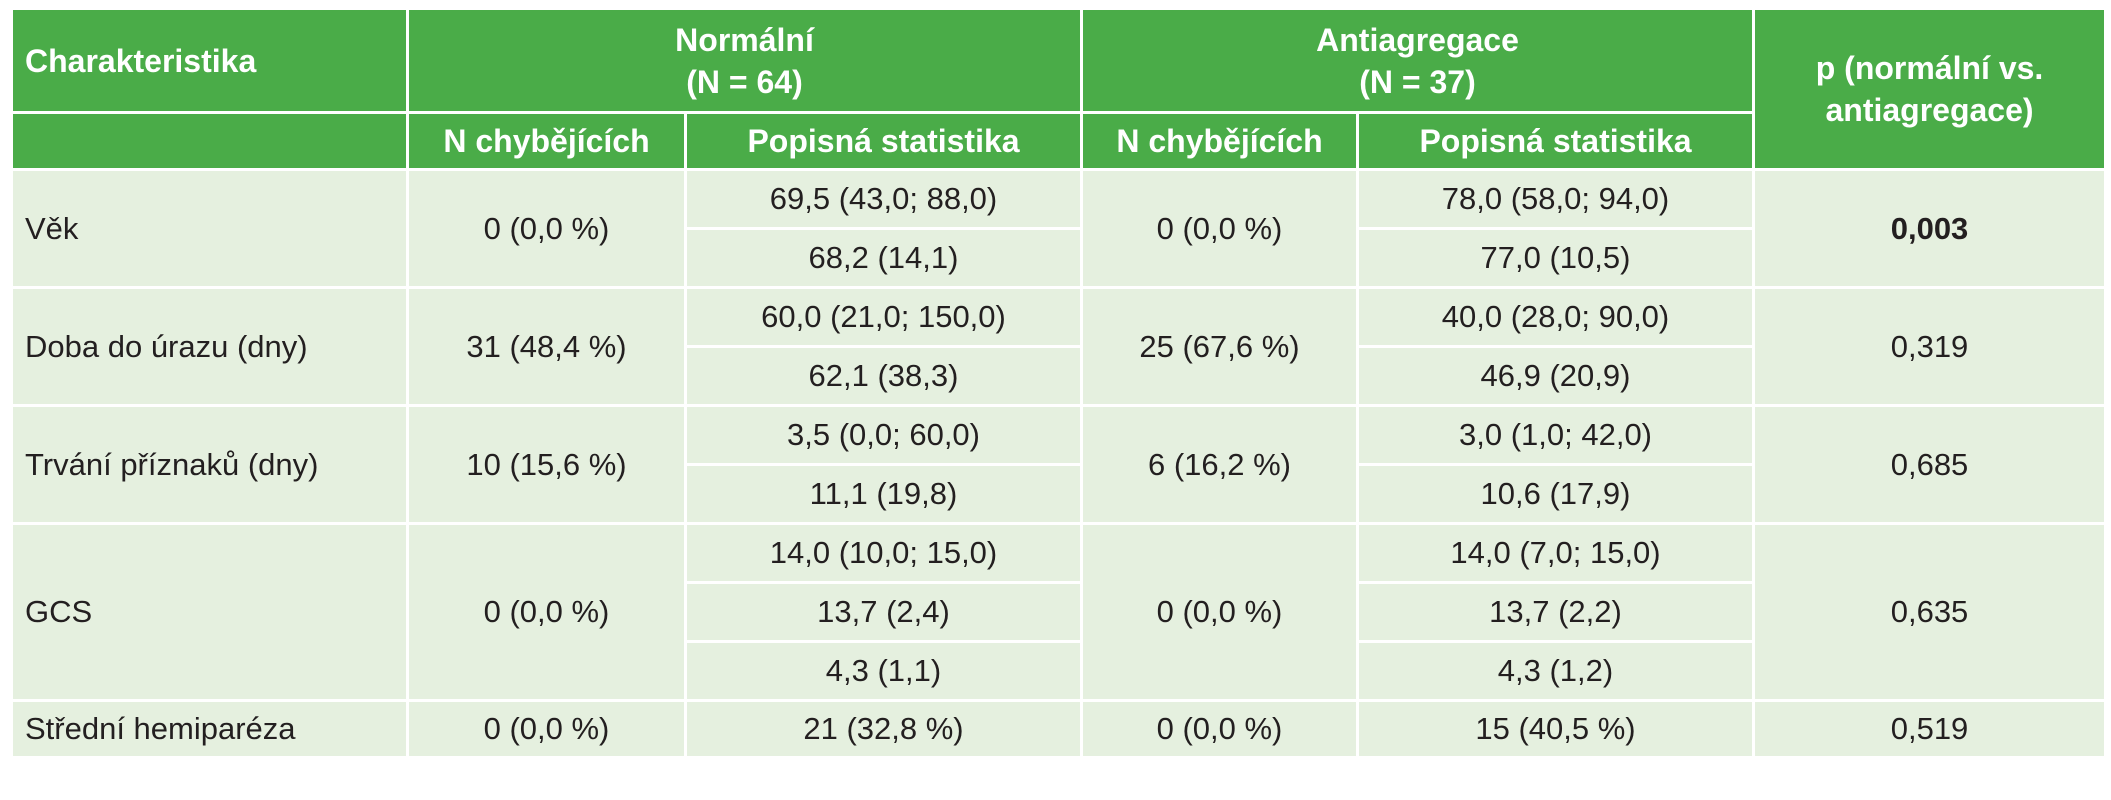 The width and height of the screenshot is (2111, 800). Describe the element at coordinates (1555, 671) in the screenshot. I see `stats-antiaggregation: 4,3 (1,2)` at that location.